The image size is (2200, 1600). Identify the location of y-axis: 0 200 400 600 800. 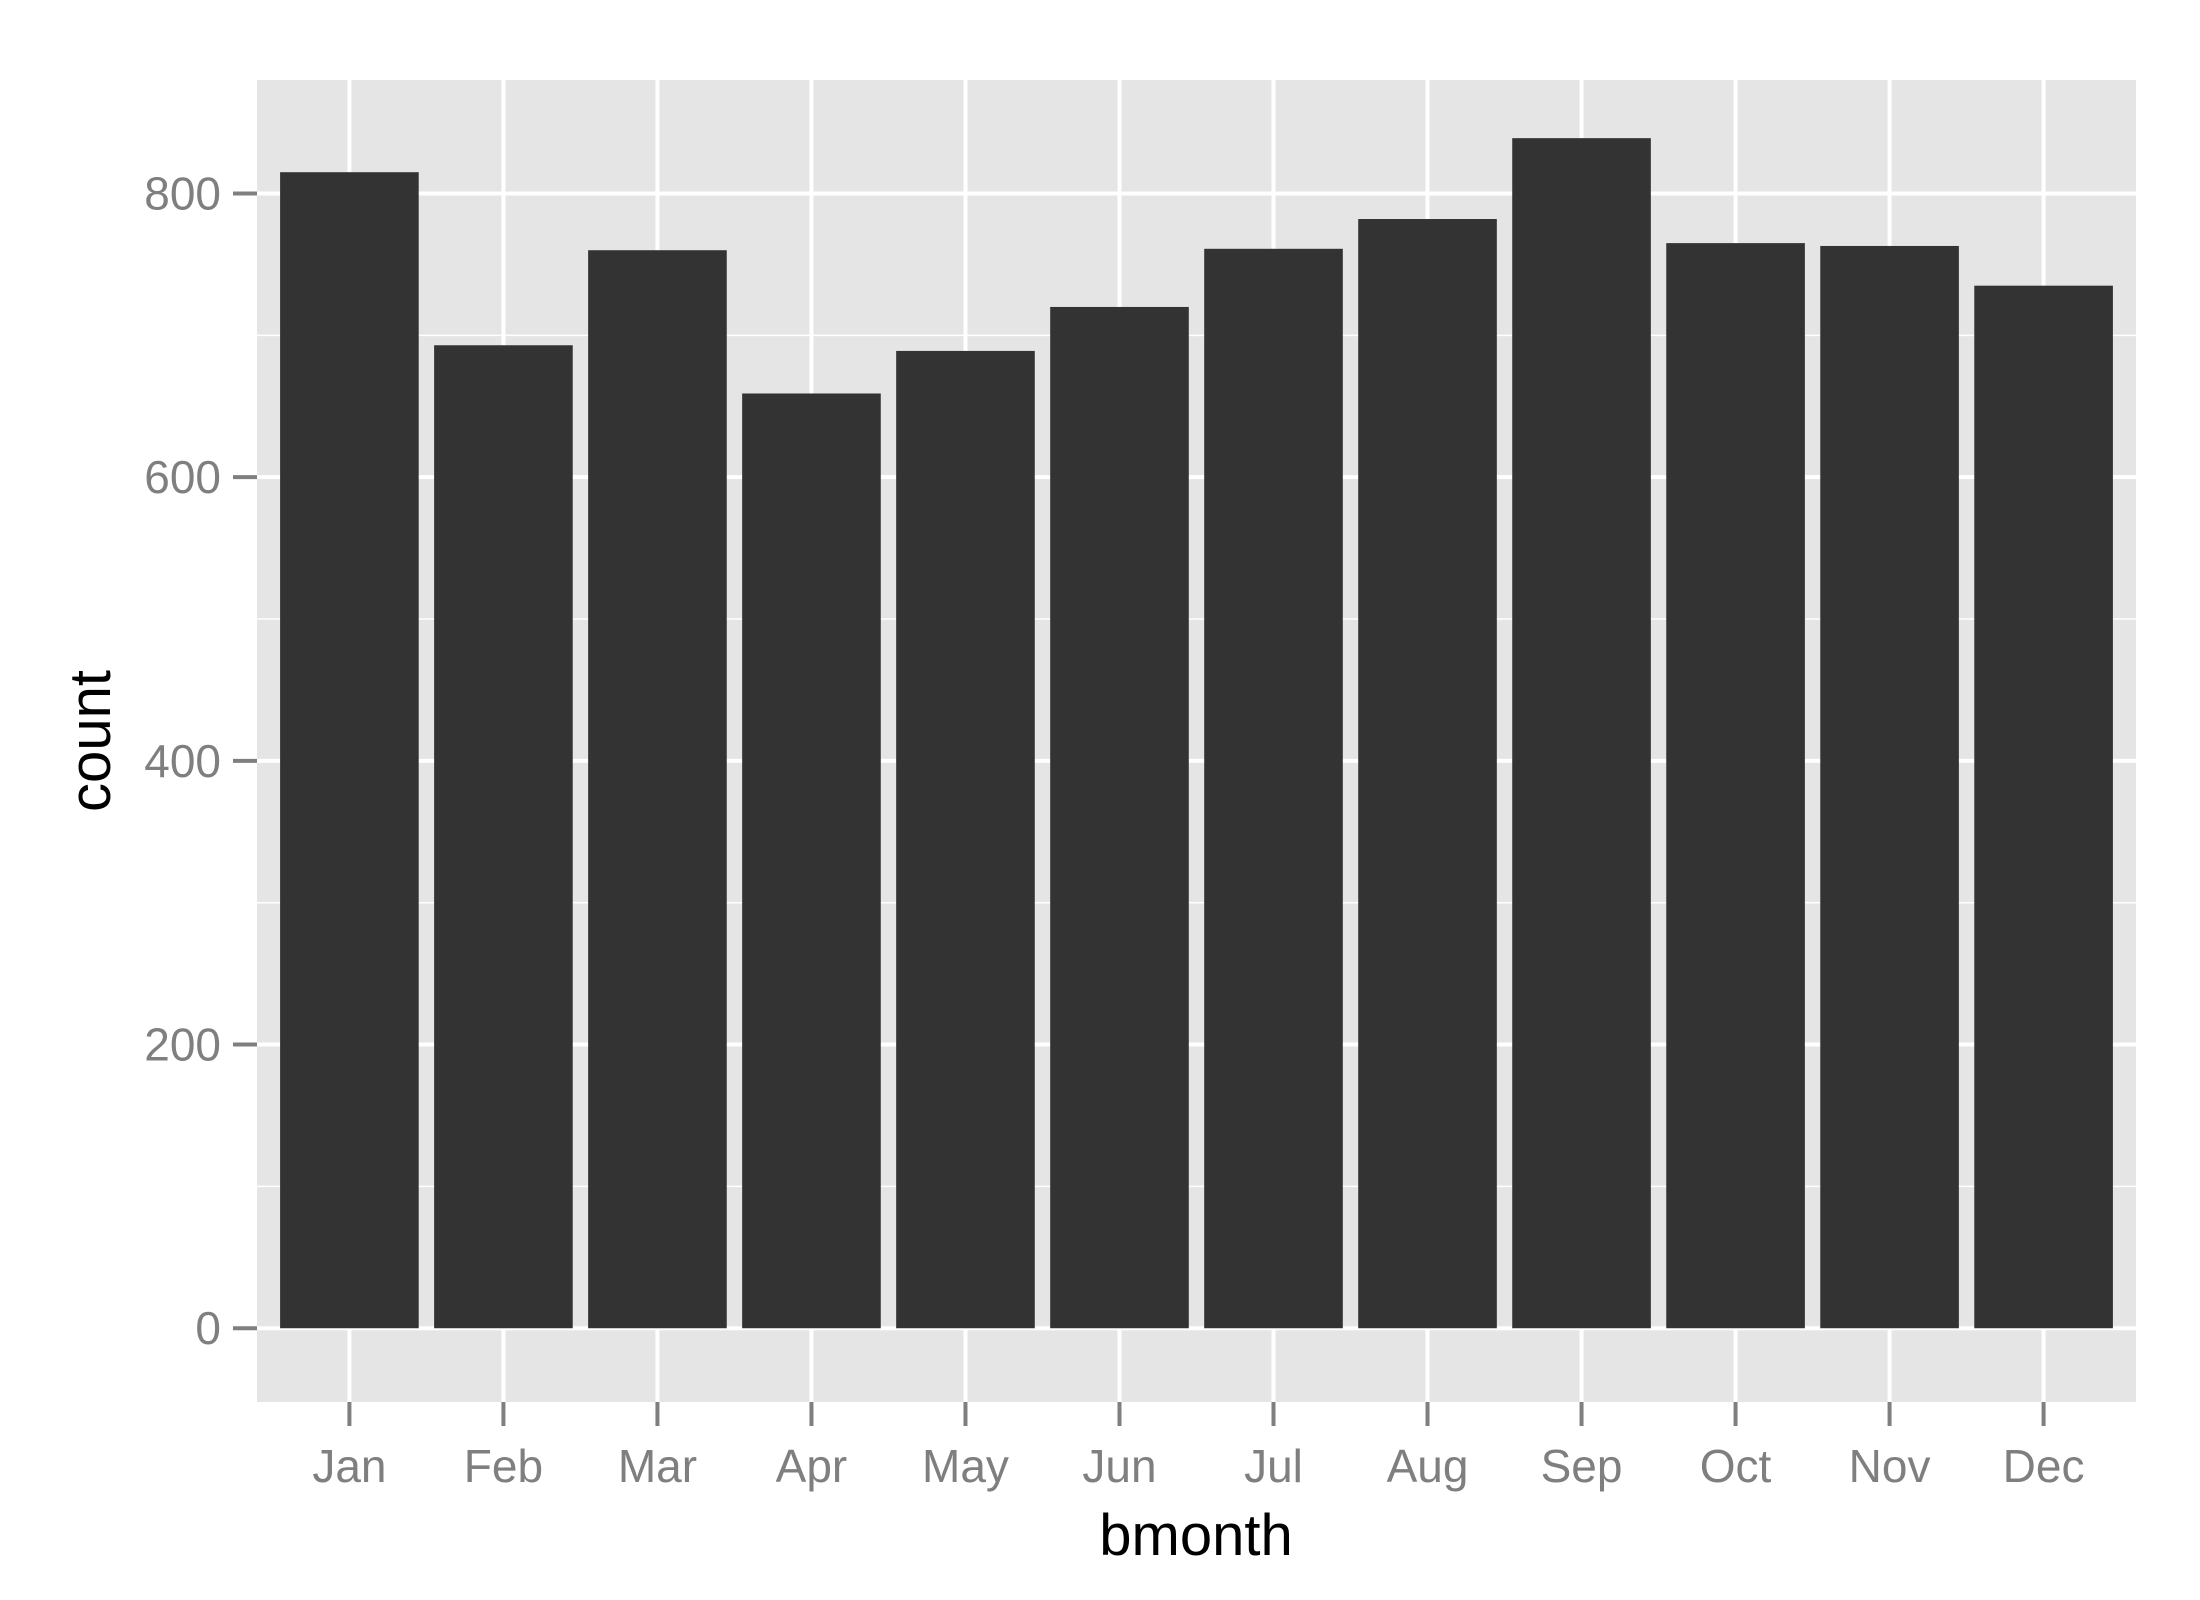
(200, 760).